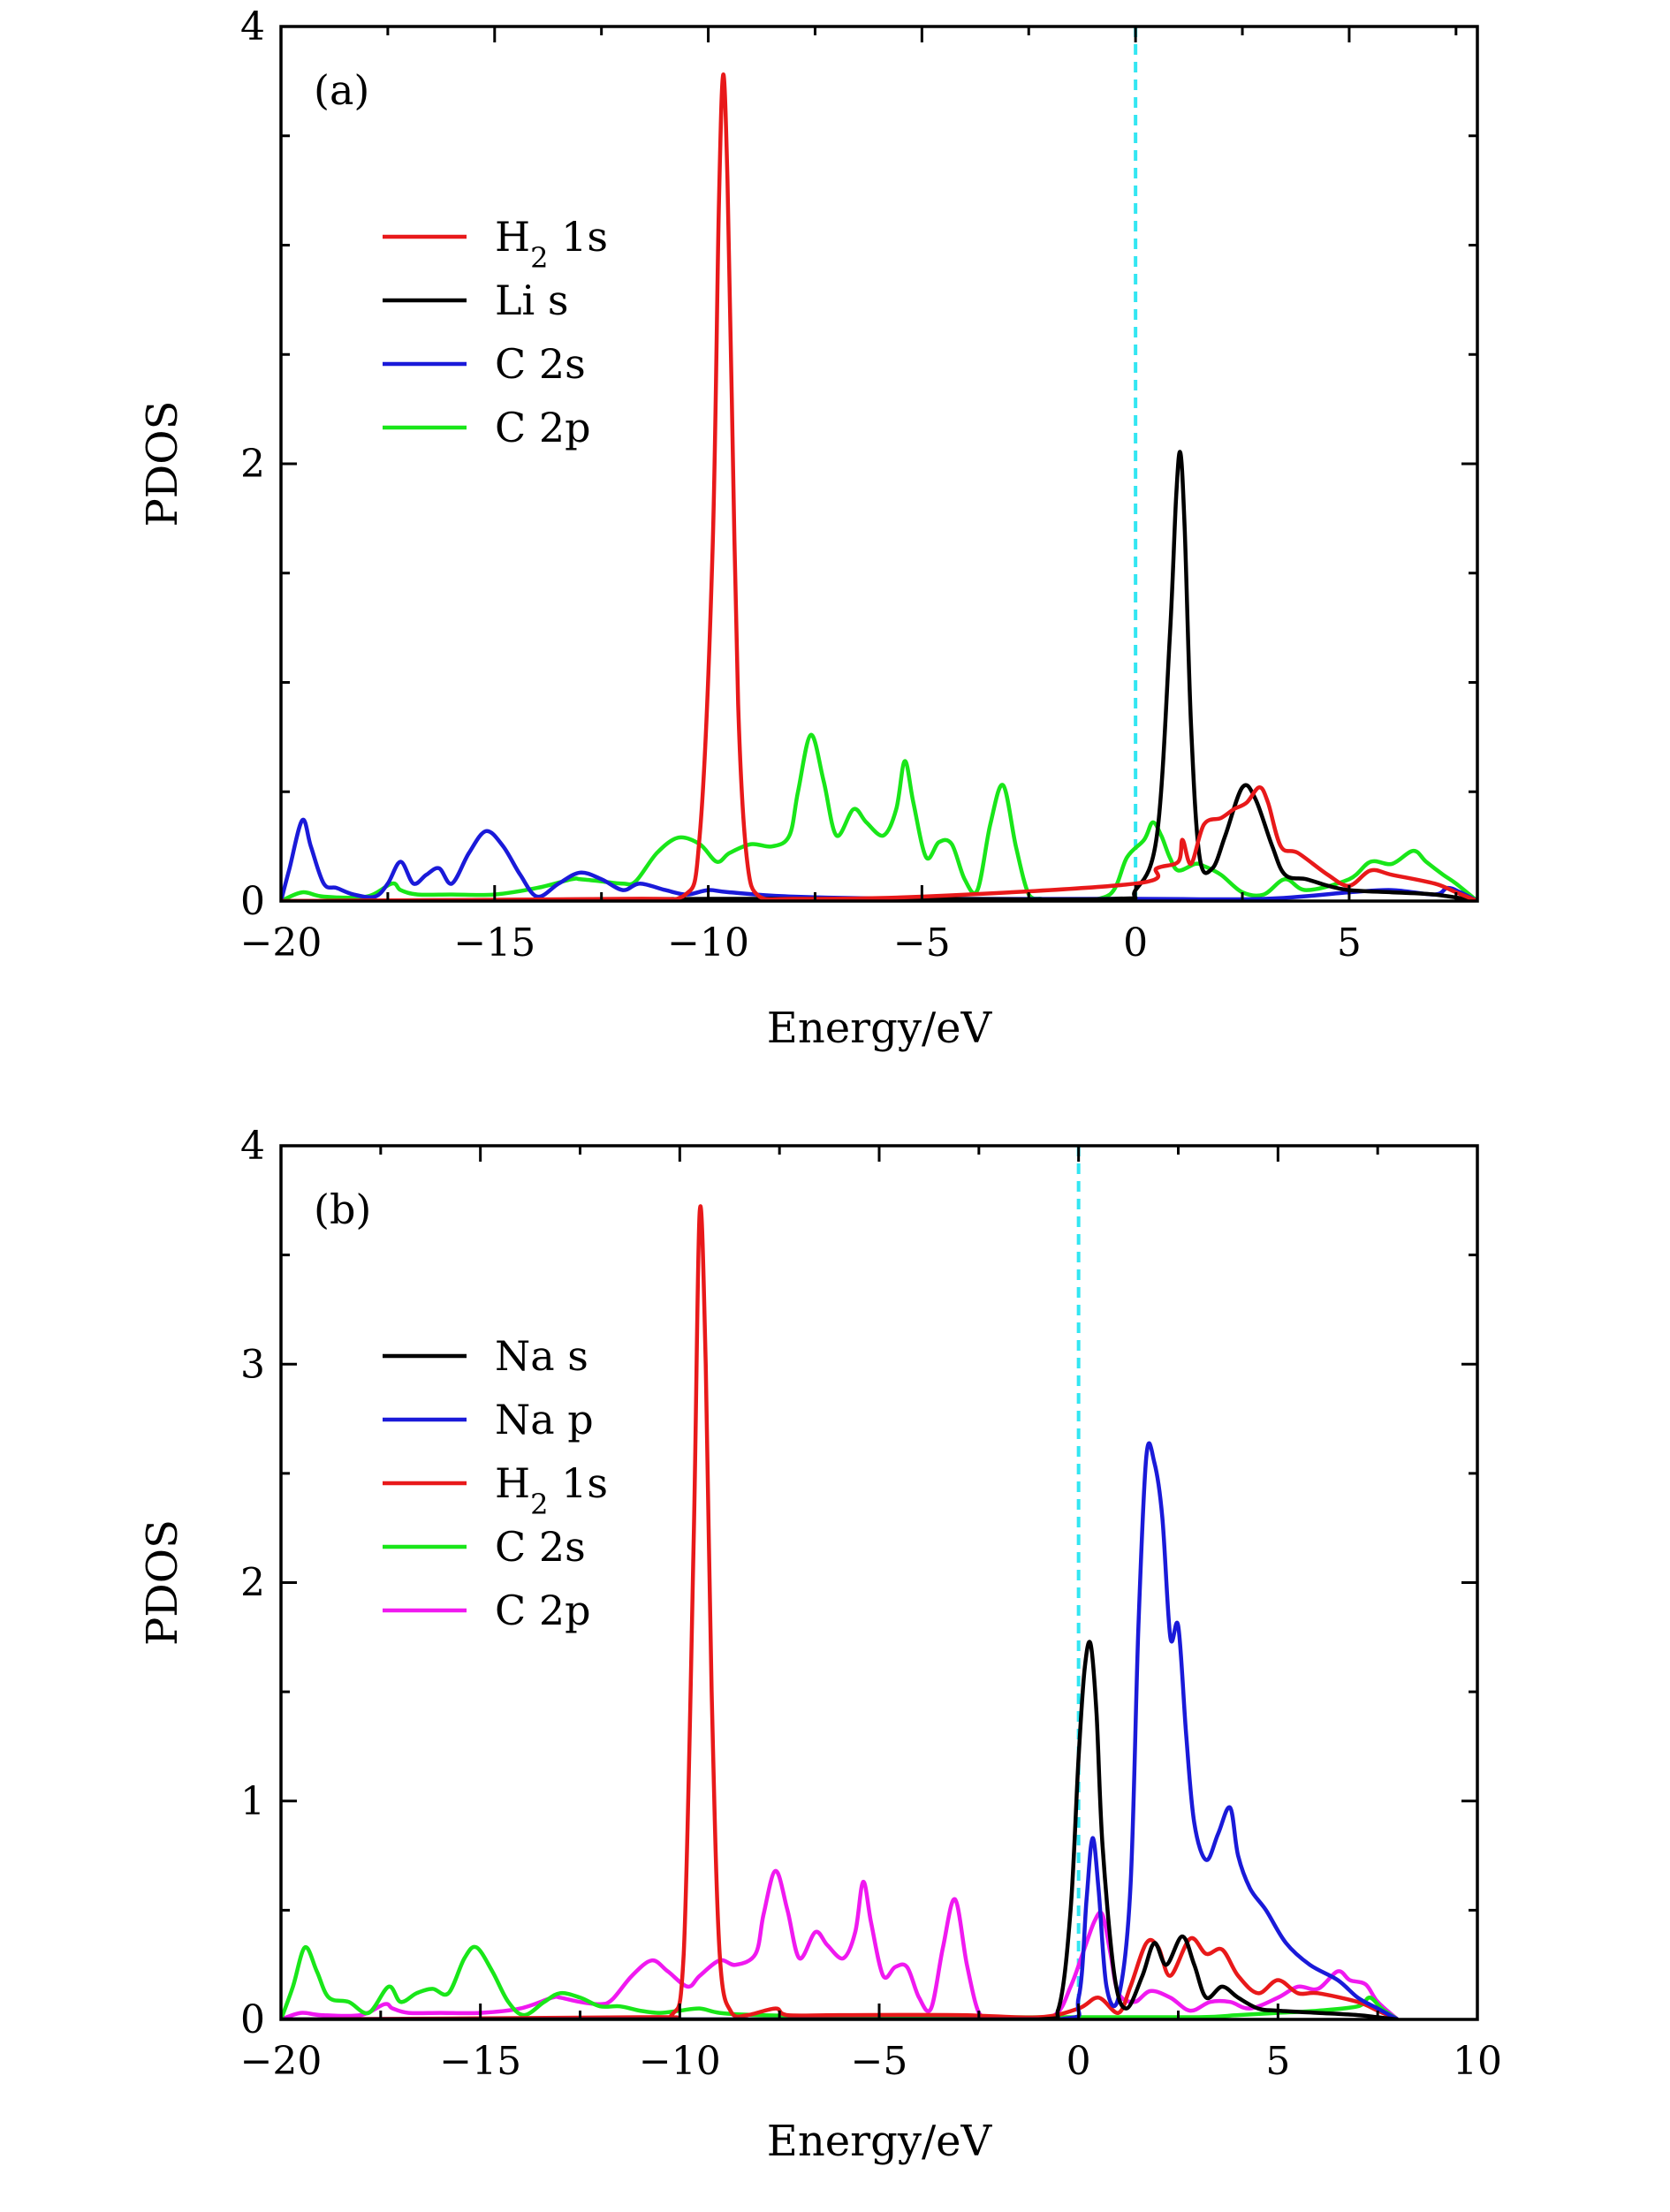 Image resolution: width=1670 pixels, height=2212 pixels. I want to click on legend: Na s Na p H2 1sC 2s C 2p, so click(495, 1483).